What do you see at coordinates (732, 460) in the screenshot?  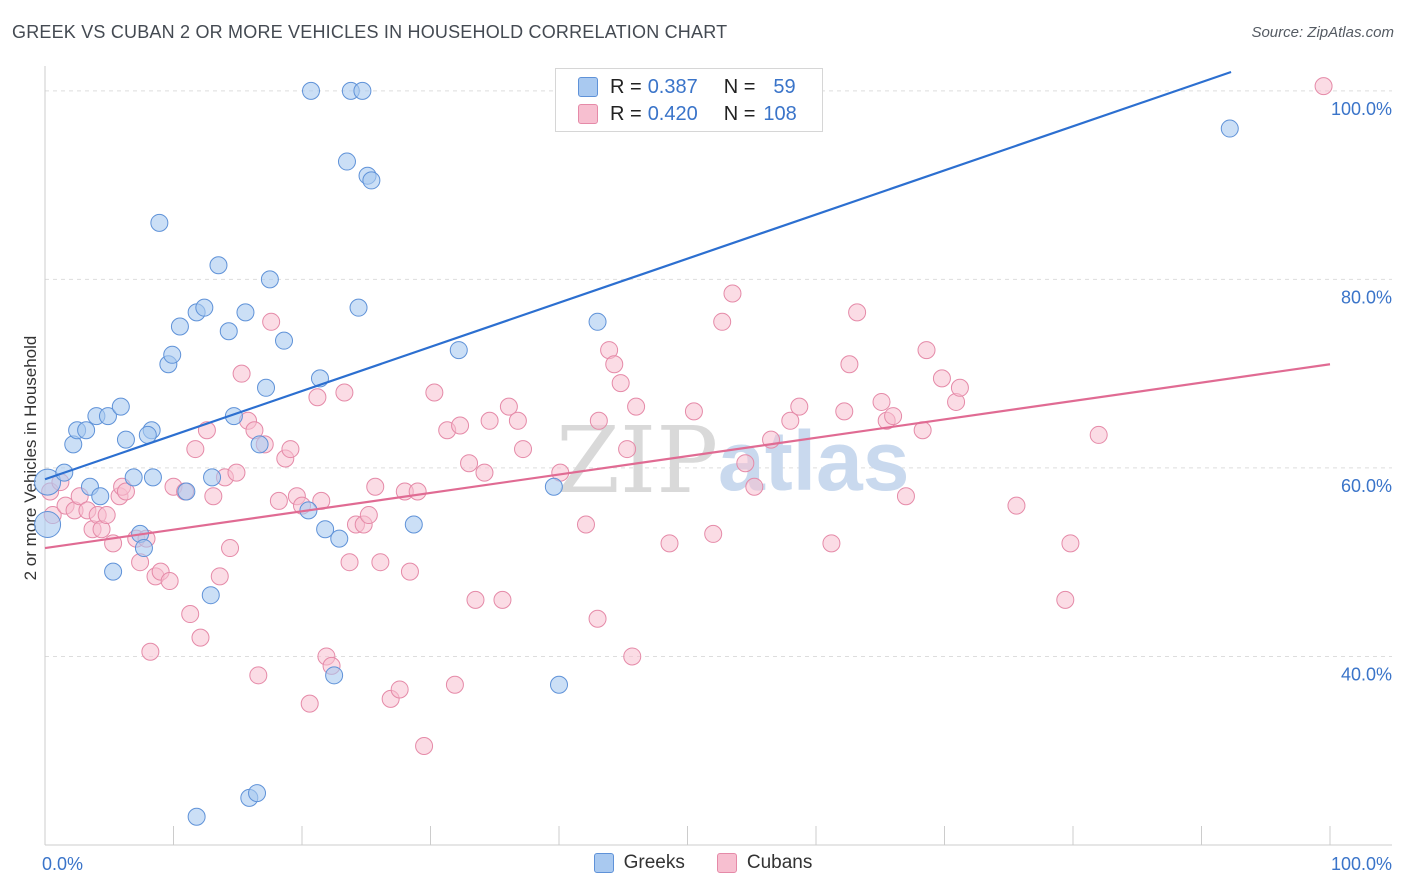 I see `watermark: ZIP atlas` at bounding box center [732, 460].